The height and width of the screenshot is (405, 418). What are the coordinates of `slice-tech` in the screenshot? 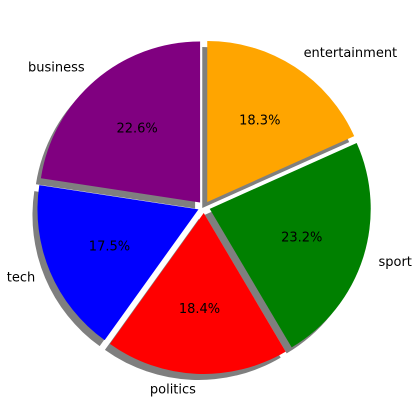 It's located at (118, 263).